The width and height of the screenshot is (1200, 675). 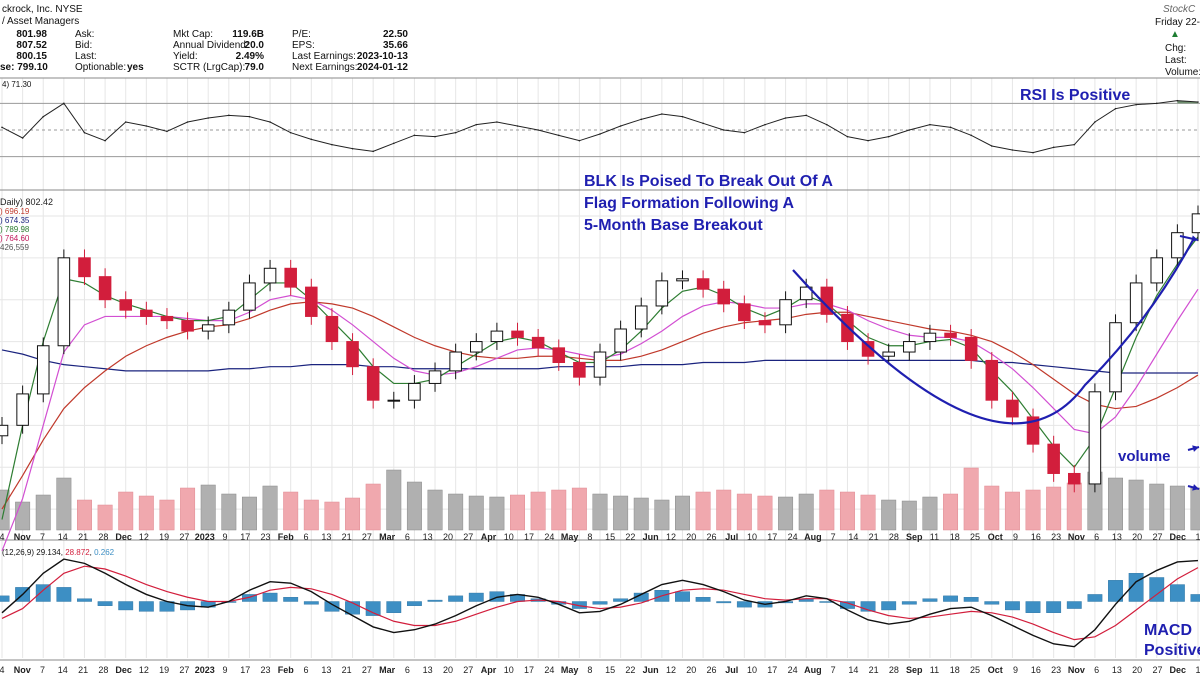 I want to click on quote-l3-1: Annual Dividend:, so click(x=211, y=45).